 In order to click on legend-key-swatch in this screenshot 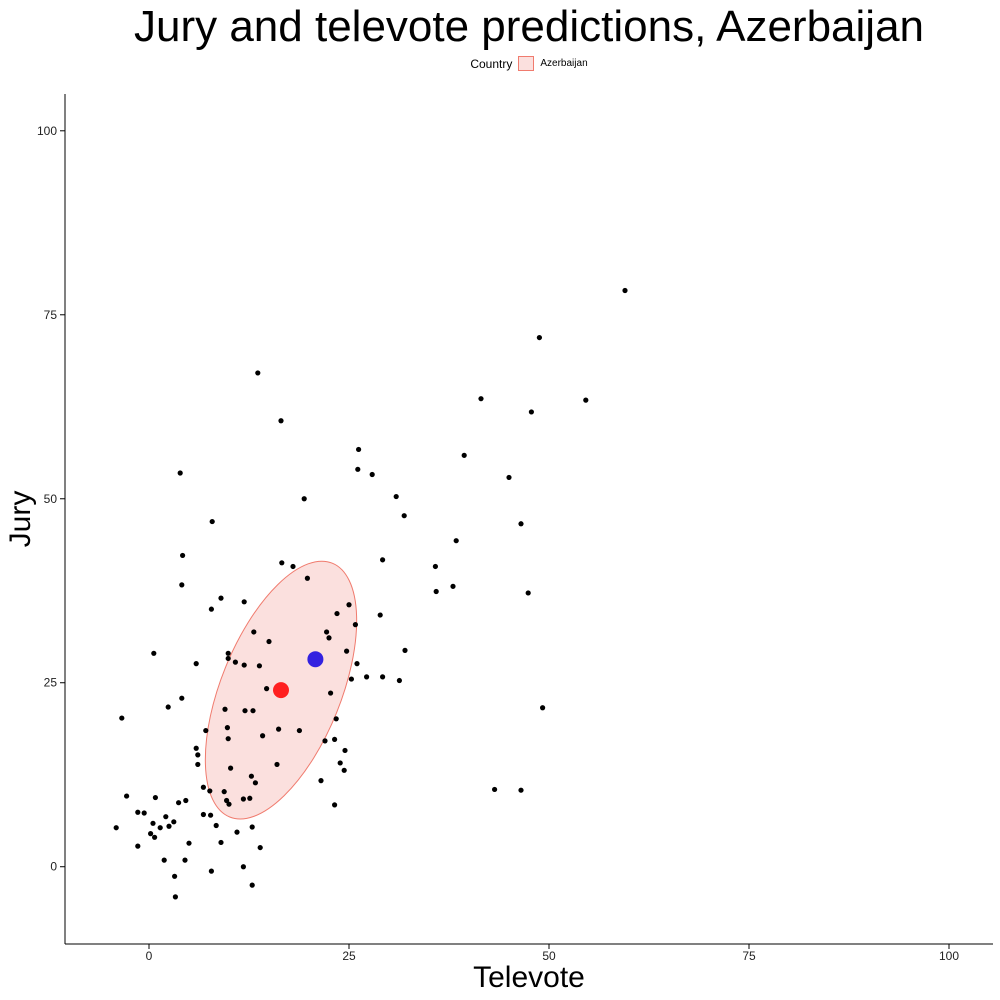, I will do `click(526, 63)`.